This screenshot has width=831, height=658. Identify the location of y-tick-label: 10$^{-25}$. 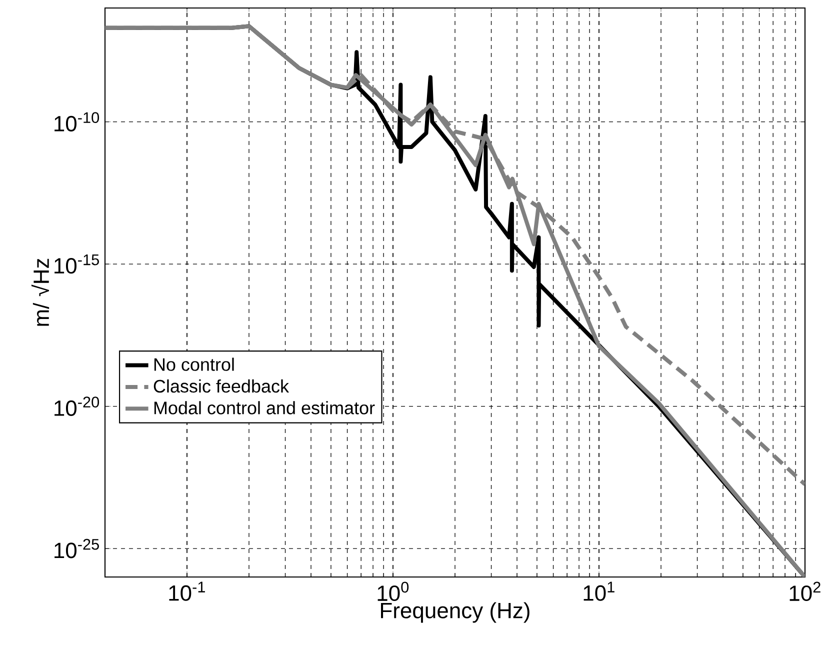
(76, 548).